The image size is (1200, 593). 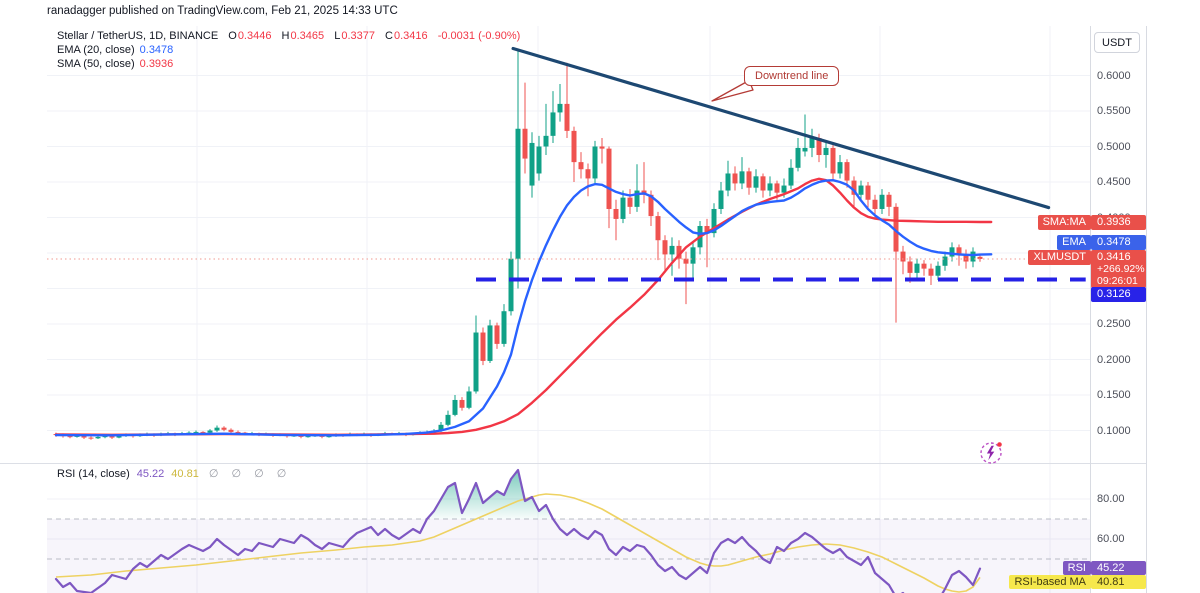 I want to click on currency-unit-button: USDT, so click(x=1117, y=42).